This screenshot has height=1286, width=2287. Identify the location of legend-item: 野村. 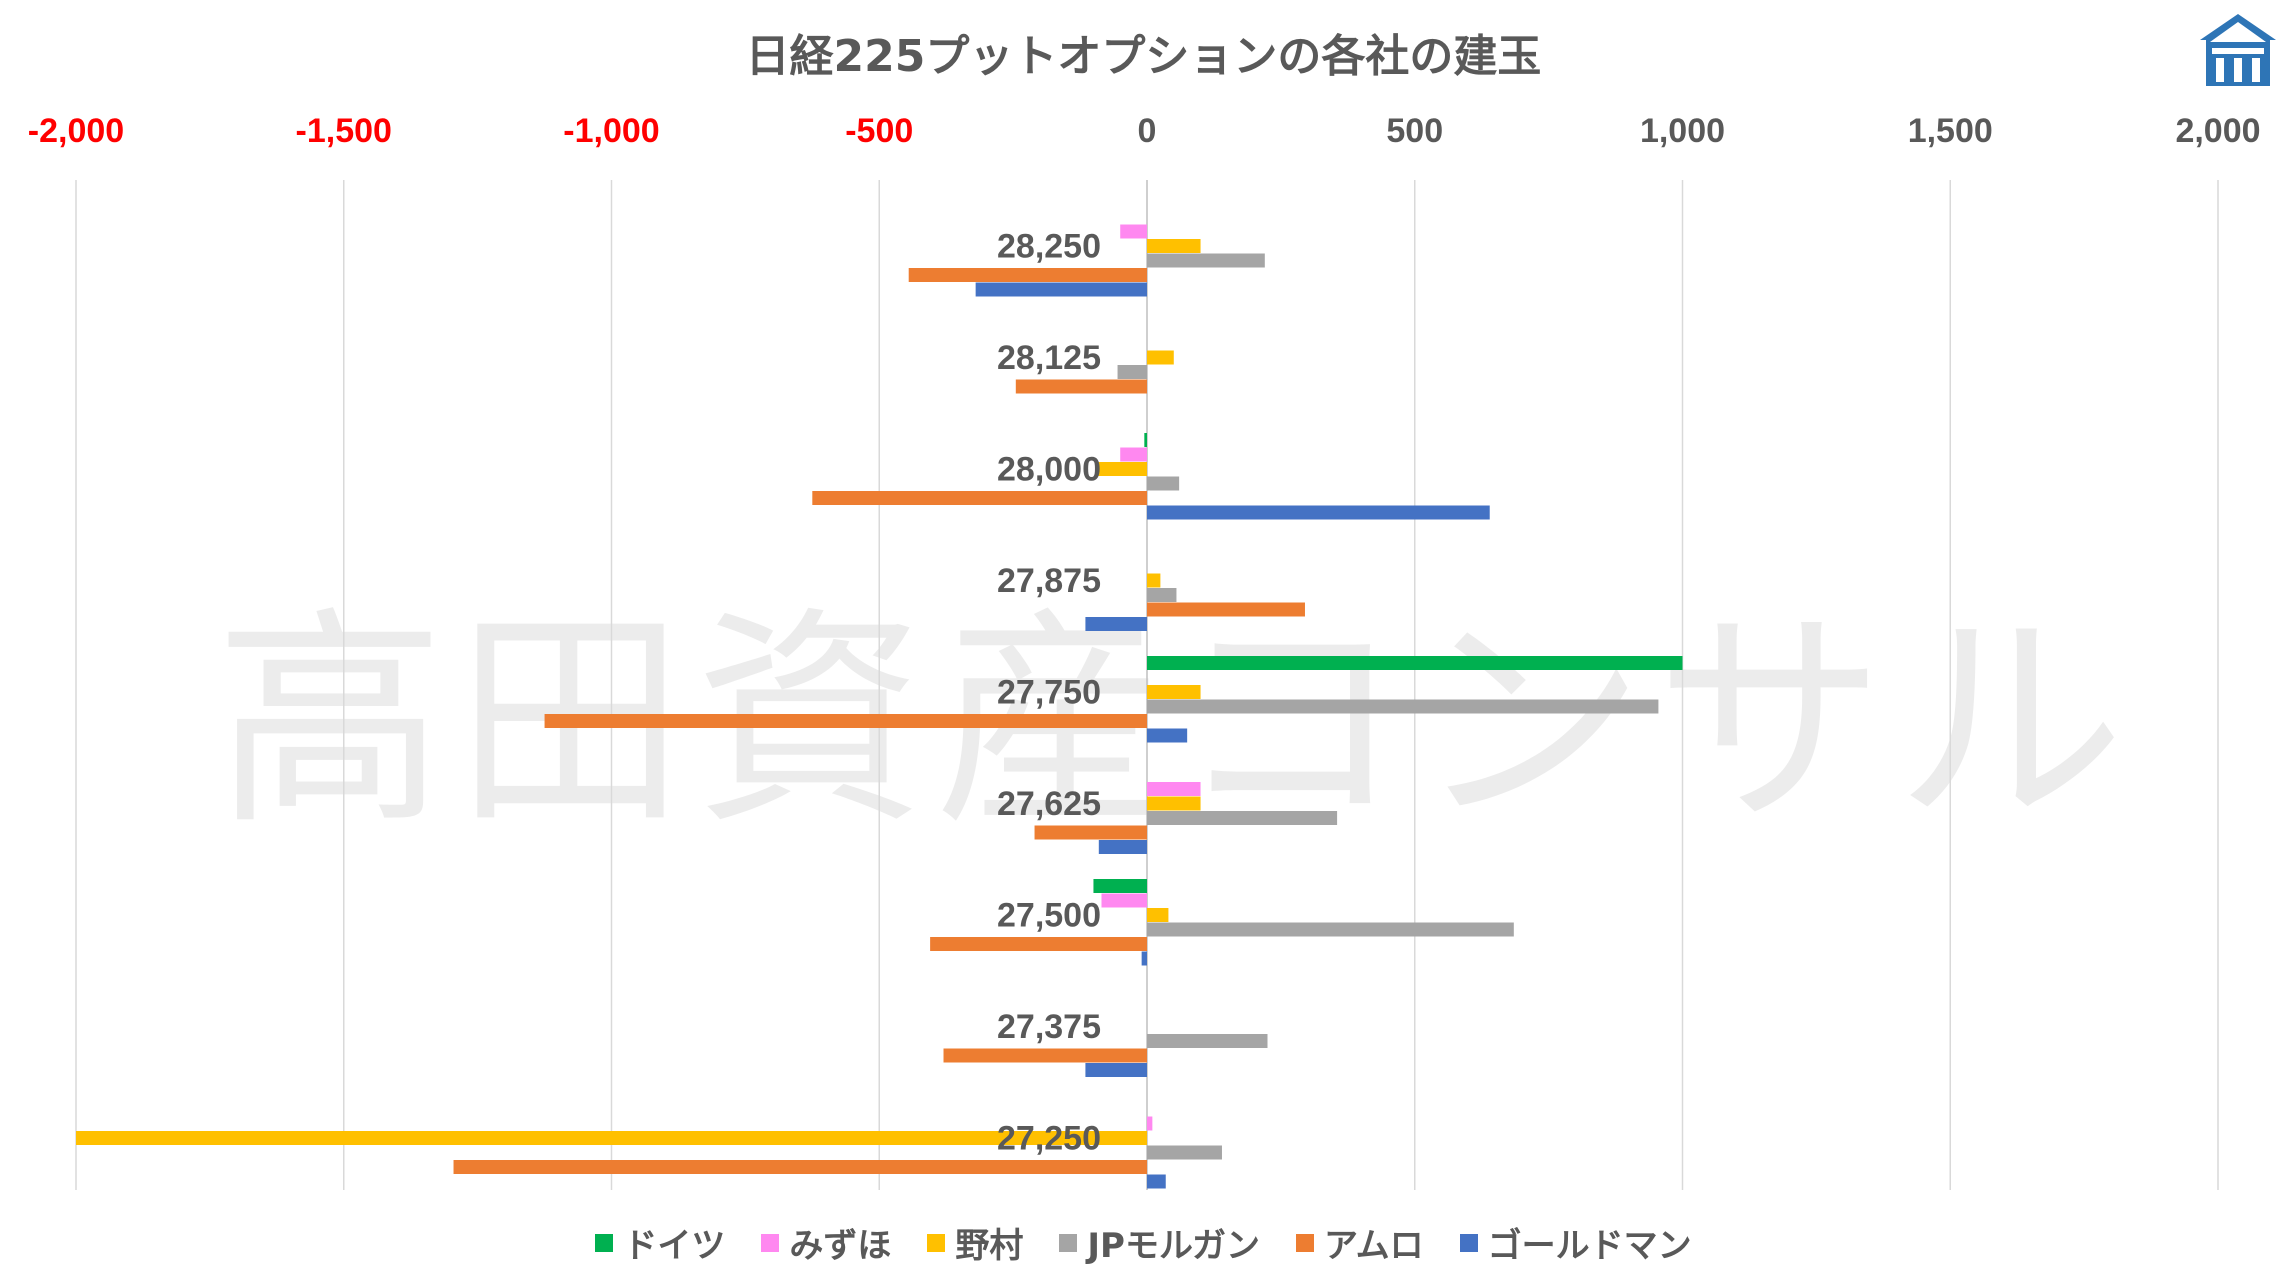
(975, 1242).